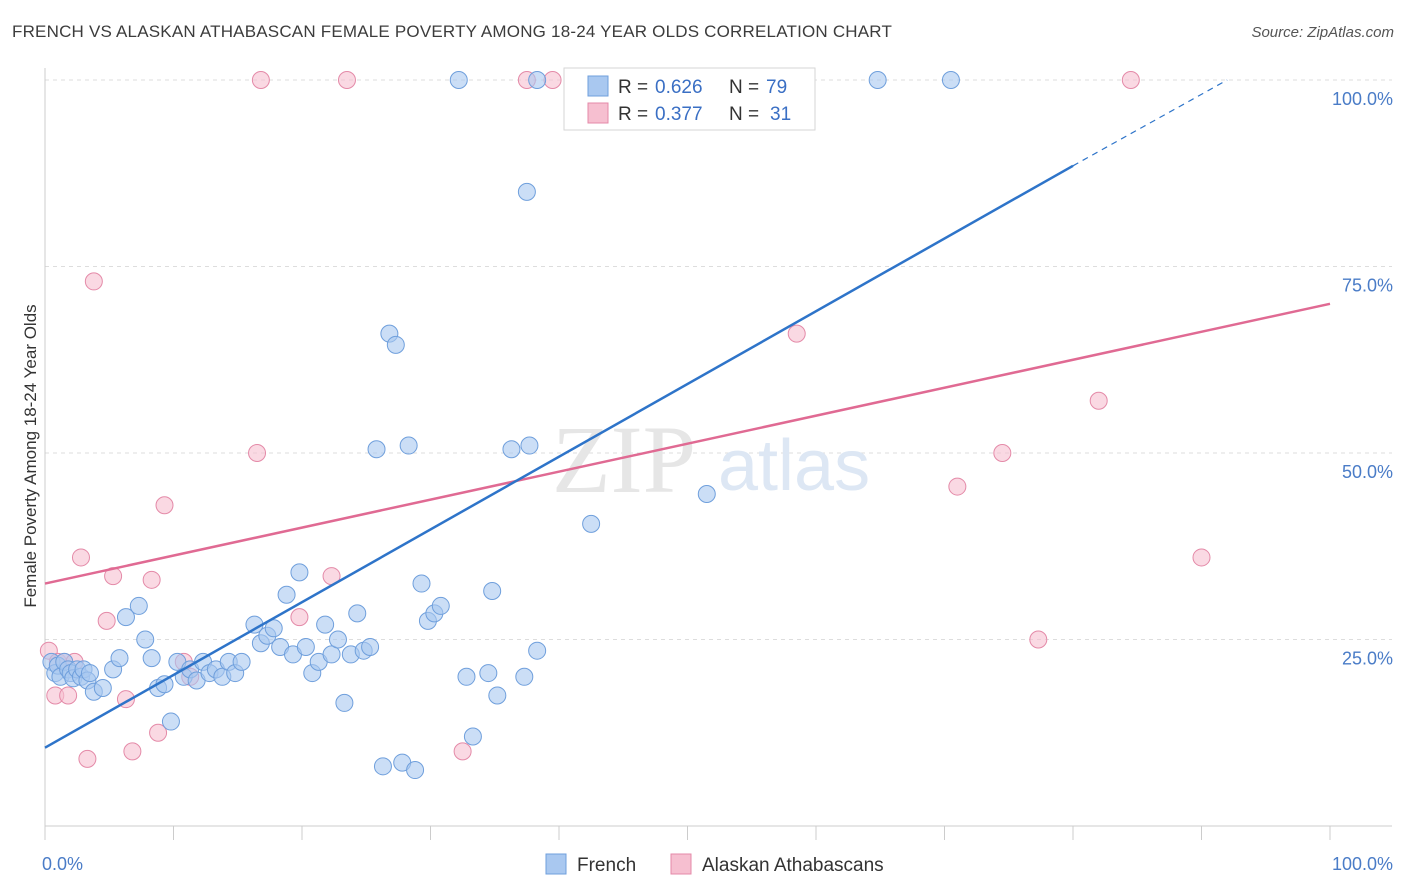  What do you see at coordinates (744, 114) in the screenshot?
I see `legend-n-label-alaskan: N =` at bounding box center [744, 114].